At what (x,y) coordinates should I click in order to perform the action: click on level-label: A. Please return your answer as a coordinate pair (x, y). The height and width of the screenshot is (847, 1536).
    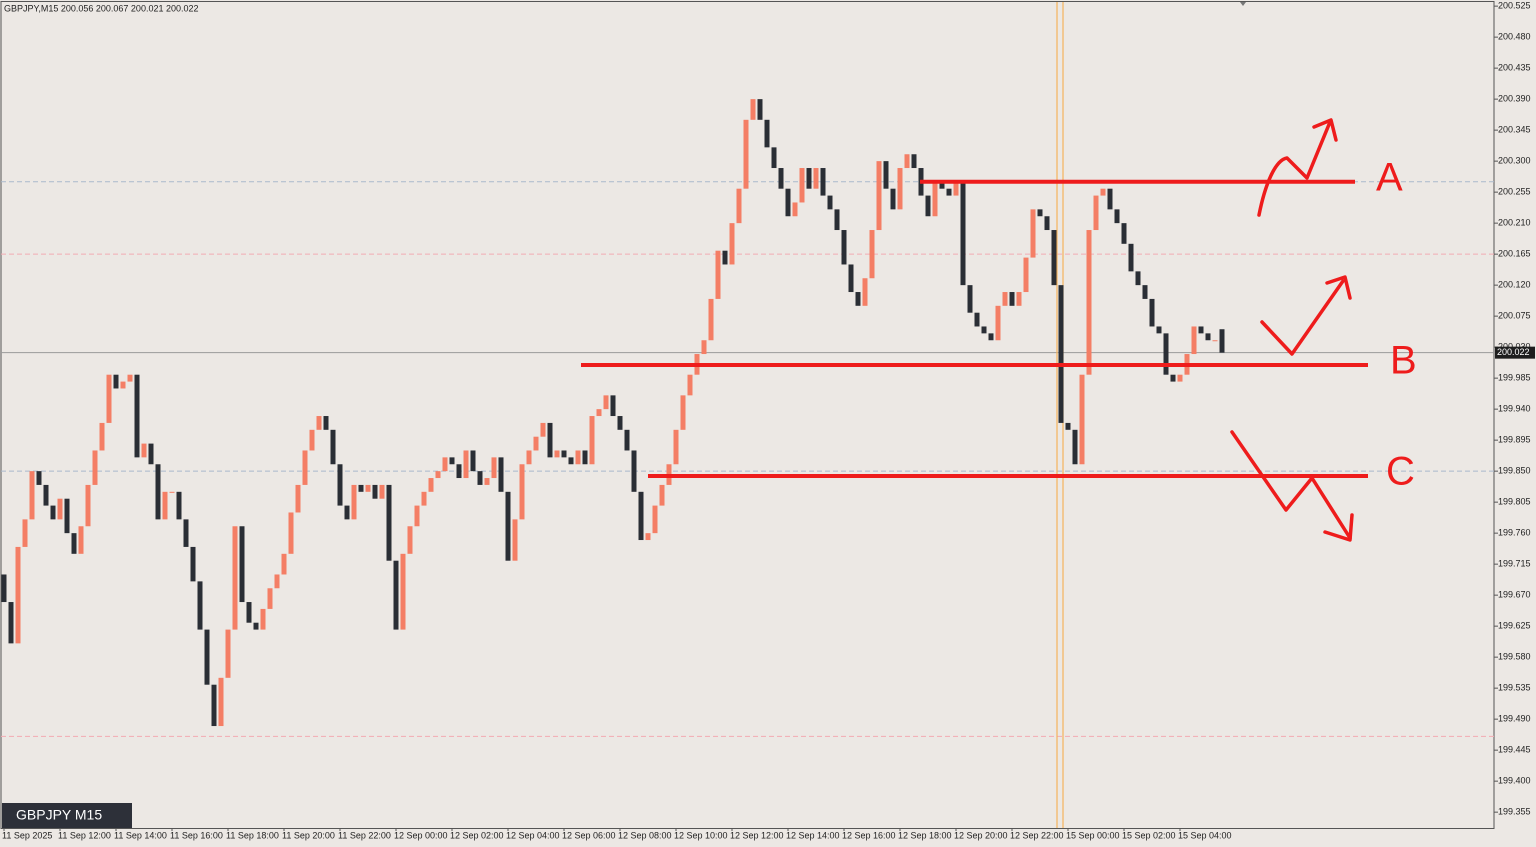
    Looking at the image, I should click on (1389, 177).